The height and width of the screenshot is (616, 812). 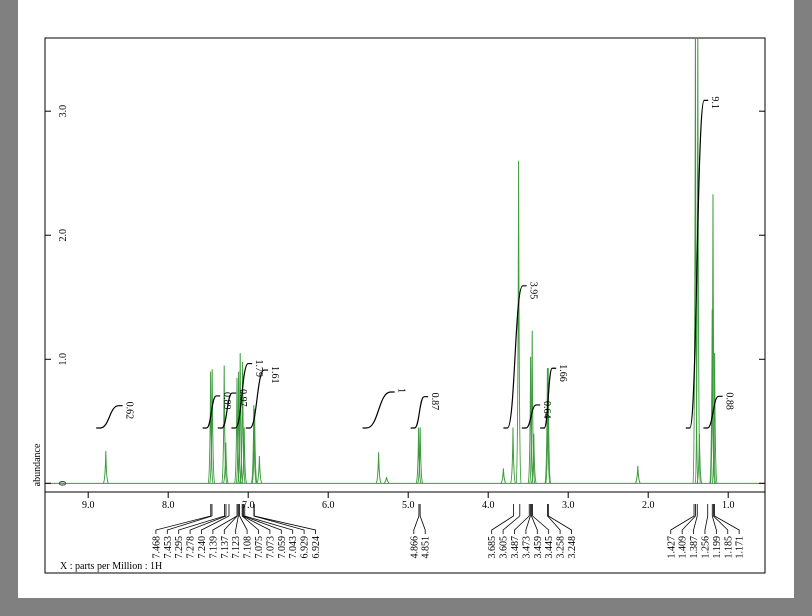 I want to click on peak-label: 3.487, so click(x=515, y=547).